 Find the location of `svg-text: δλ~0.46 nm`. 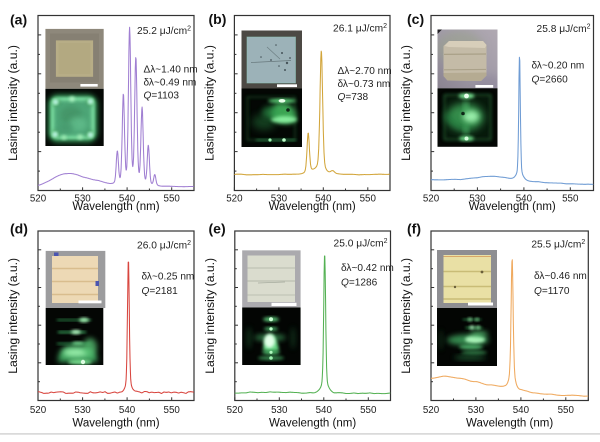

svg-text: δλ~0.46 nm is located at coordinates (560, 276).